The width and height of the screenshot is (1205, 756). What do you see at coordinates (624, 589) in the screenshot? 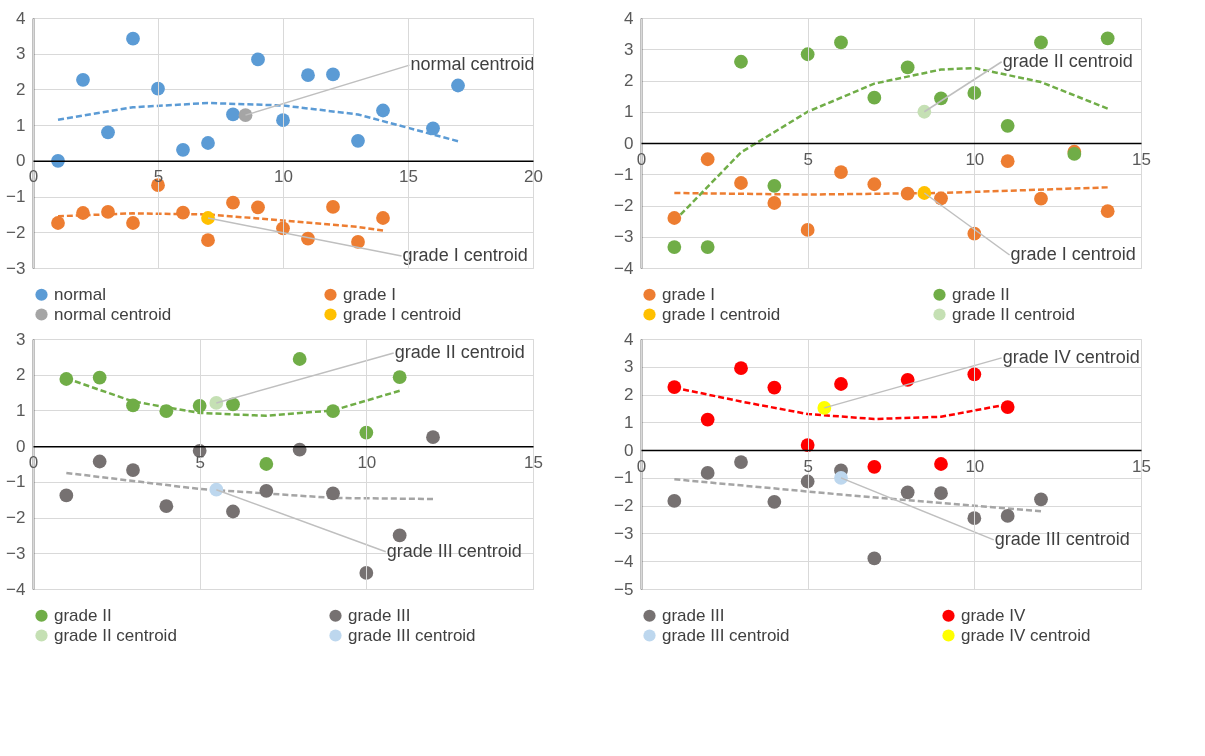
I see `y-tick-label: −5` at bounding box center [624, 589].